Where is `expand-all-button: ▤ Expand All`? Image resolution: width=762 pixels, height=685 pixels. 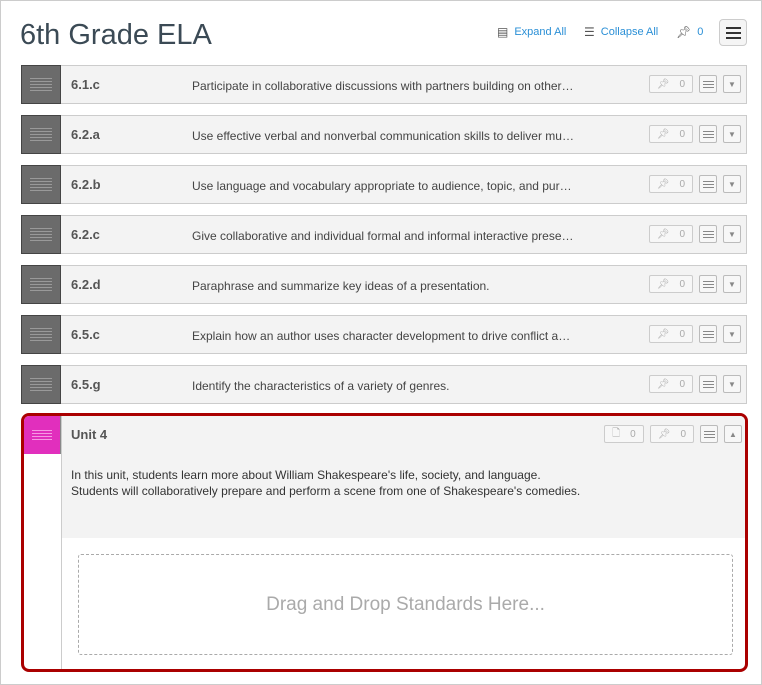 expand-all-button: ▤ Expand All is located at coordinates (531, 32).